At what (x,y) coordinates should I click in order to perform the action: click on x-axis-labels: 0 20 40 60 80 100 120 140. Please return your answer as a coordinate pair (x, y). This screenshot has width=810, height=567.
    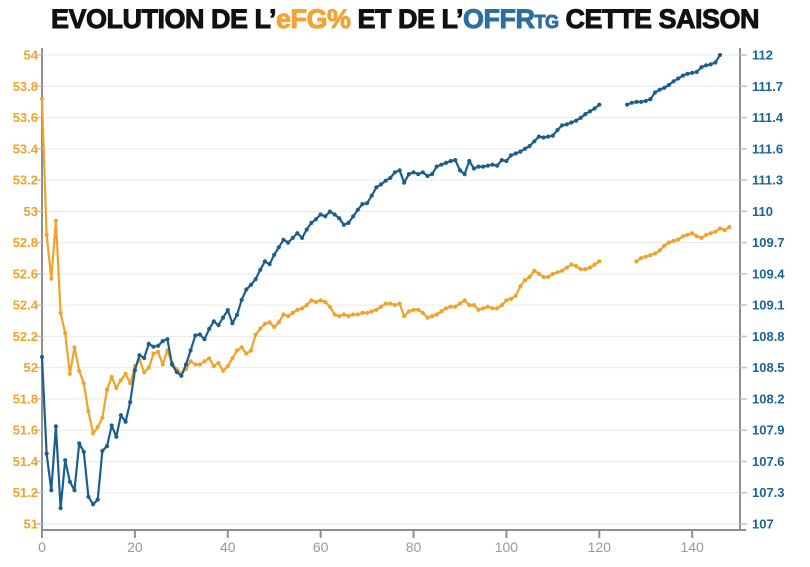
    Looking at the image, I should click on (371, 547).